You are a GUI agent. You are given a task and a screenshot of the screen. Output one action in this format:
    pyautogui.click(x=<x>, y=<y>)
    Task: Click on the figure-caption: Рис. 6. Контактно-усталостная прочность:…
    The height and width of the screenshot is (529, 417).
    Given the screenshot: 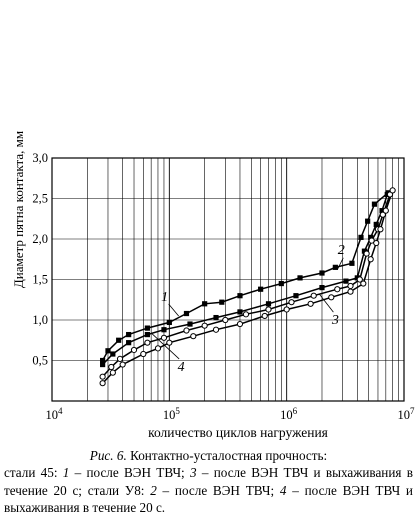 What is the action you would take?
    pyautogui.click(x=208, y=482)
    